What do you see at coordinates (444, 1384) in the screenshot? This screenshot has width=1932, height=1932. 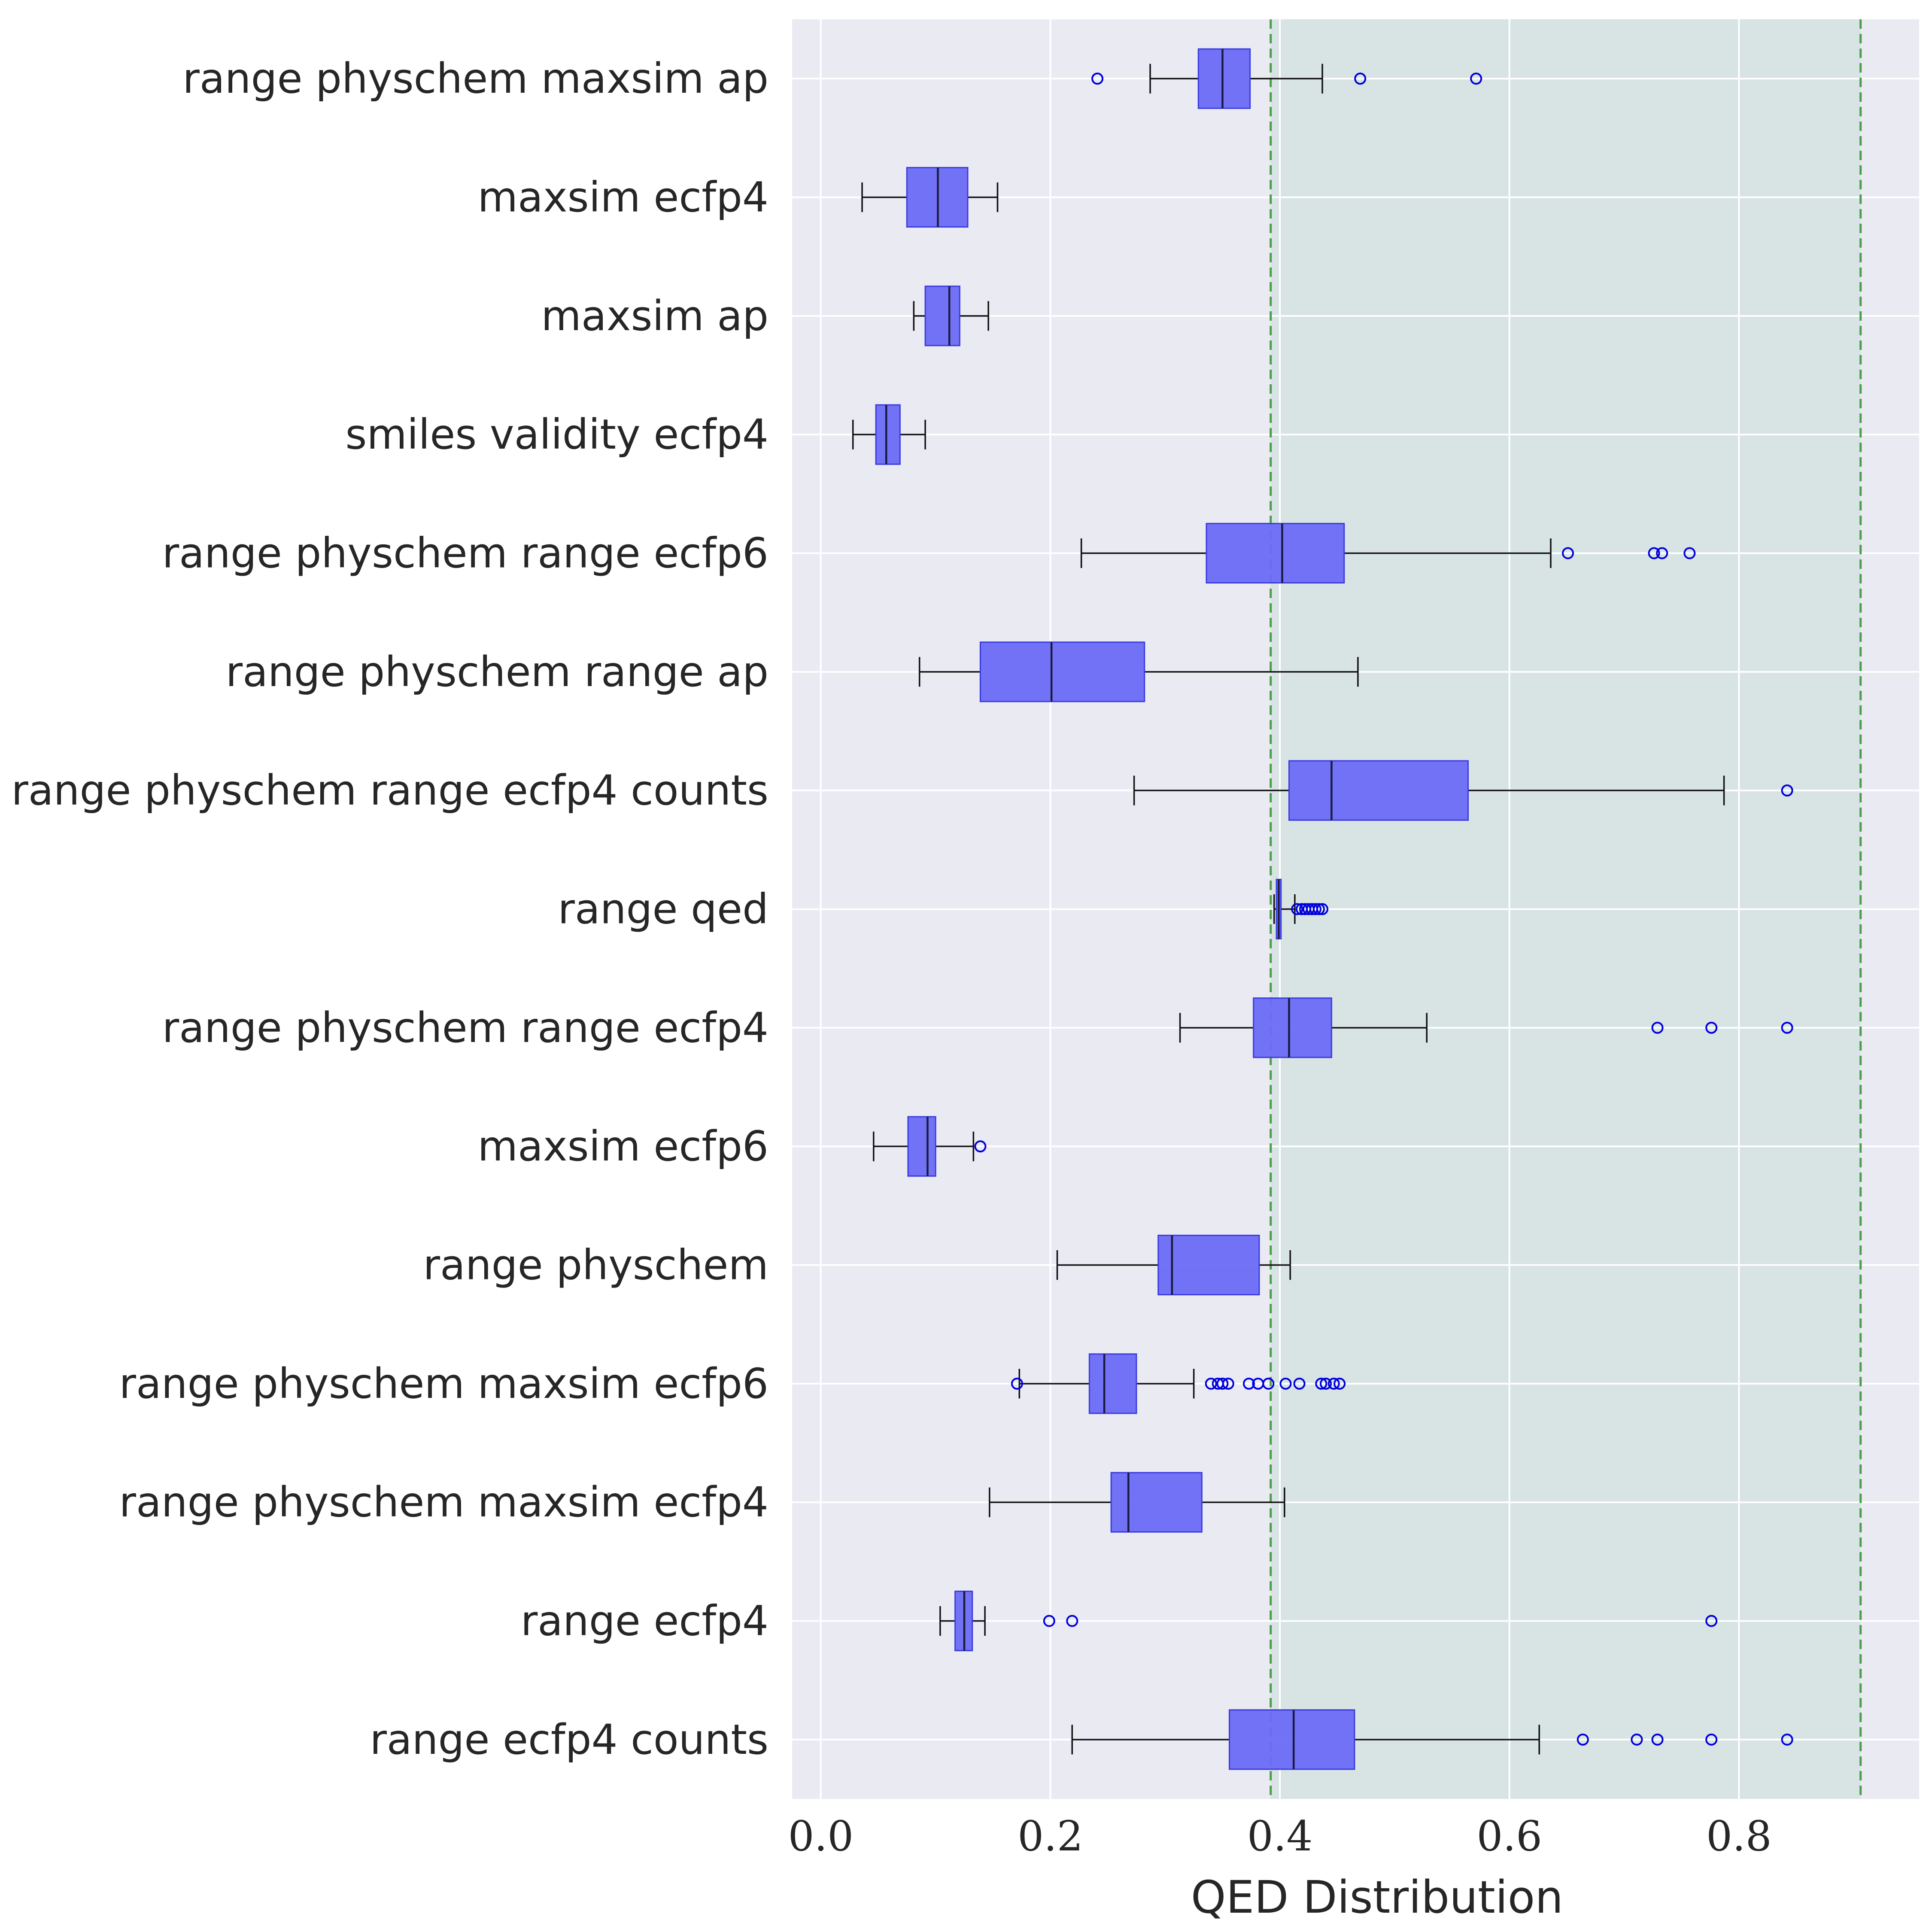 I see `category-label: range physchem maxsim ecfp6` at bounding box center [444, 1384].